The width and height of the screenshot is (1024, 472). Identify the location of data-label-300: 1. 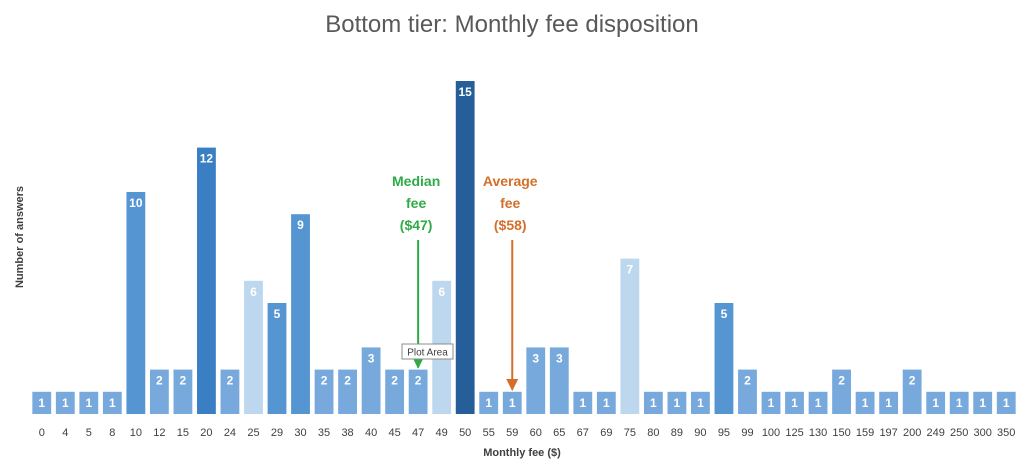
(982, 403).